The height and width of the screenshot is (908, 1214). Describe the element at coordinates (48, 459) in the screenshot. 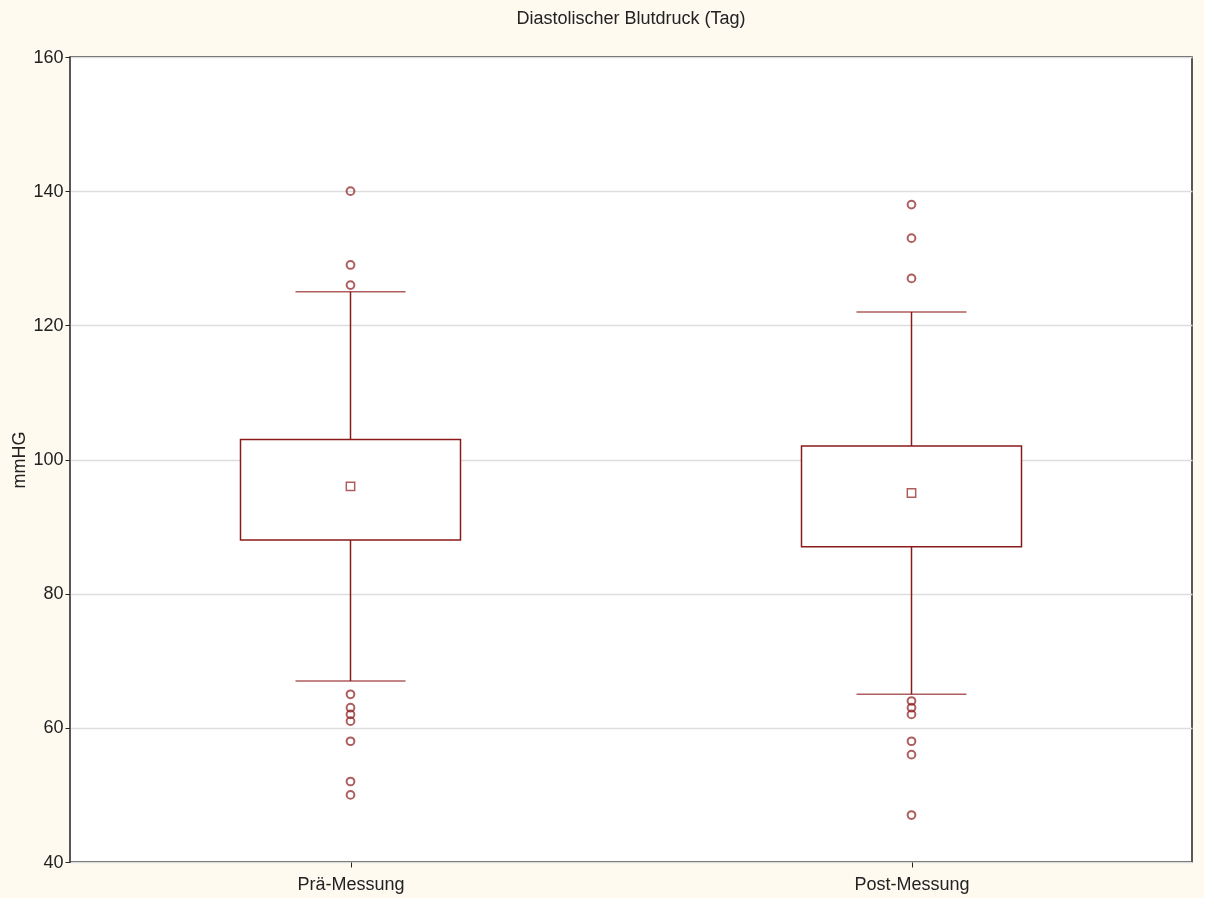

I see `y-tick-label: 100` at that location.